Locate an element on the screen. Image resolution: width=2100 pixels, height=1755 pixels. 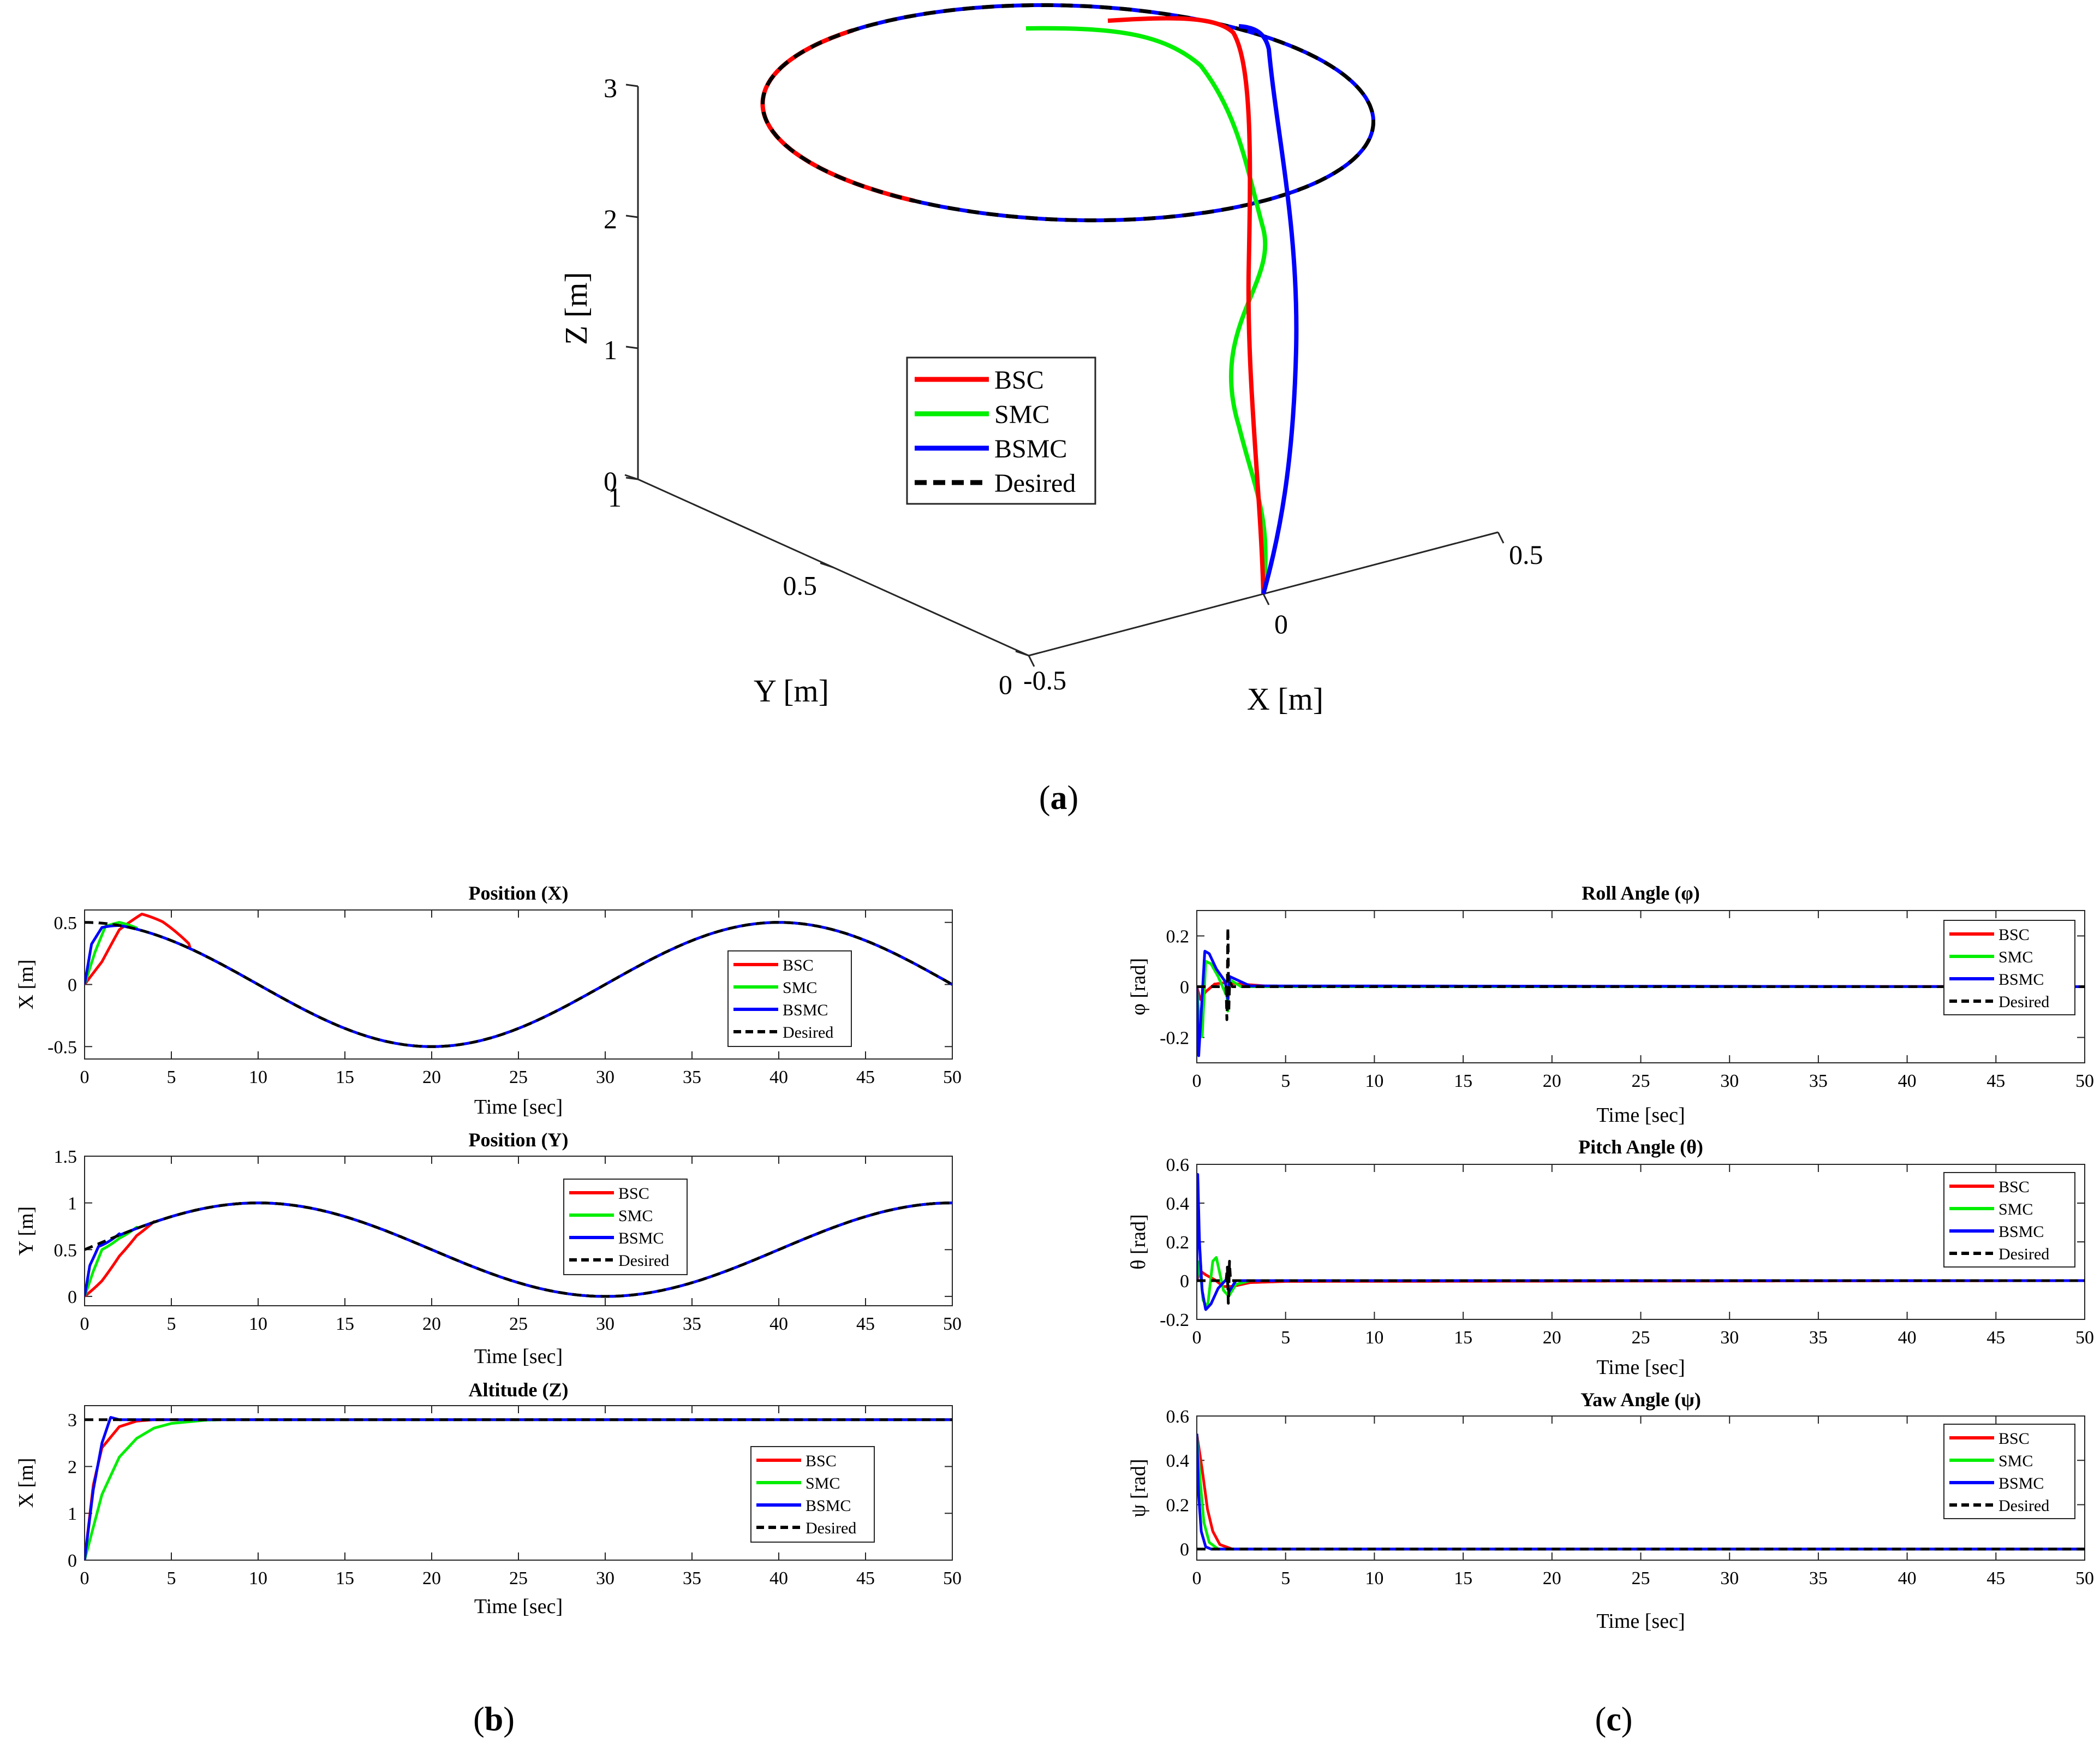
x-tick-label: 50 is located at coordinates (952, 1578).